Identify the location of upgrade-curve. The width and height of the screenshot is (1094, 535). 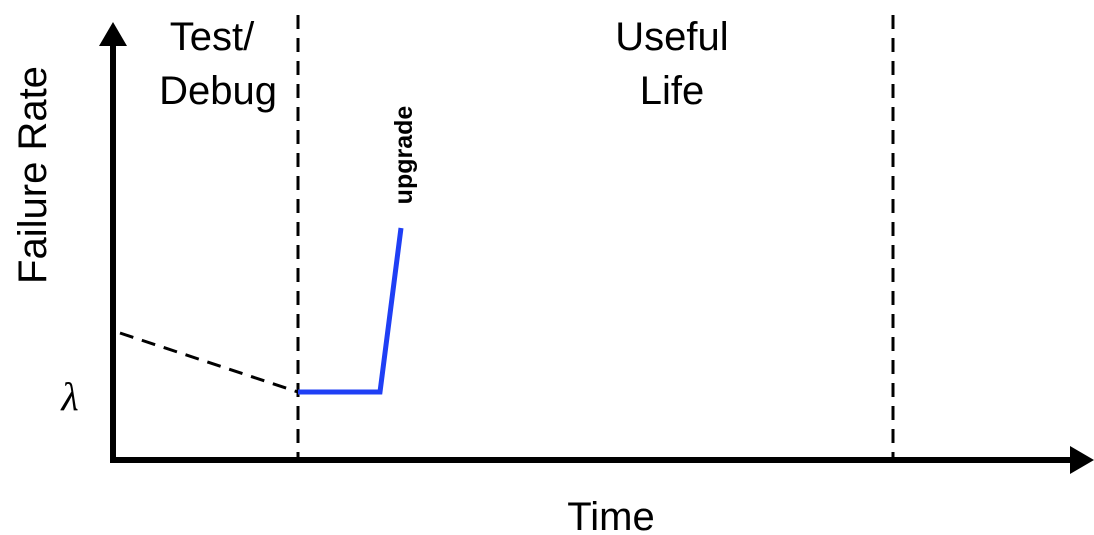
(351, 311).